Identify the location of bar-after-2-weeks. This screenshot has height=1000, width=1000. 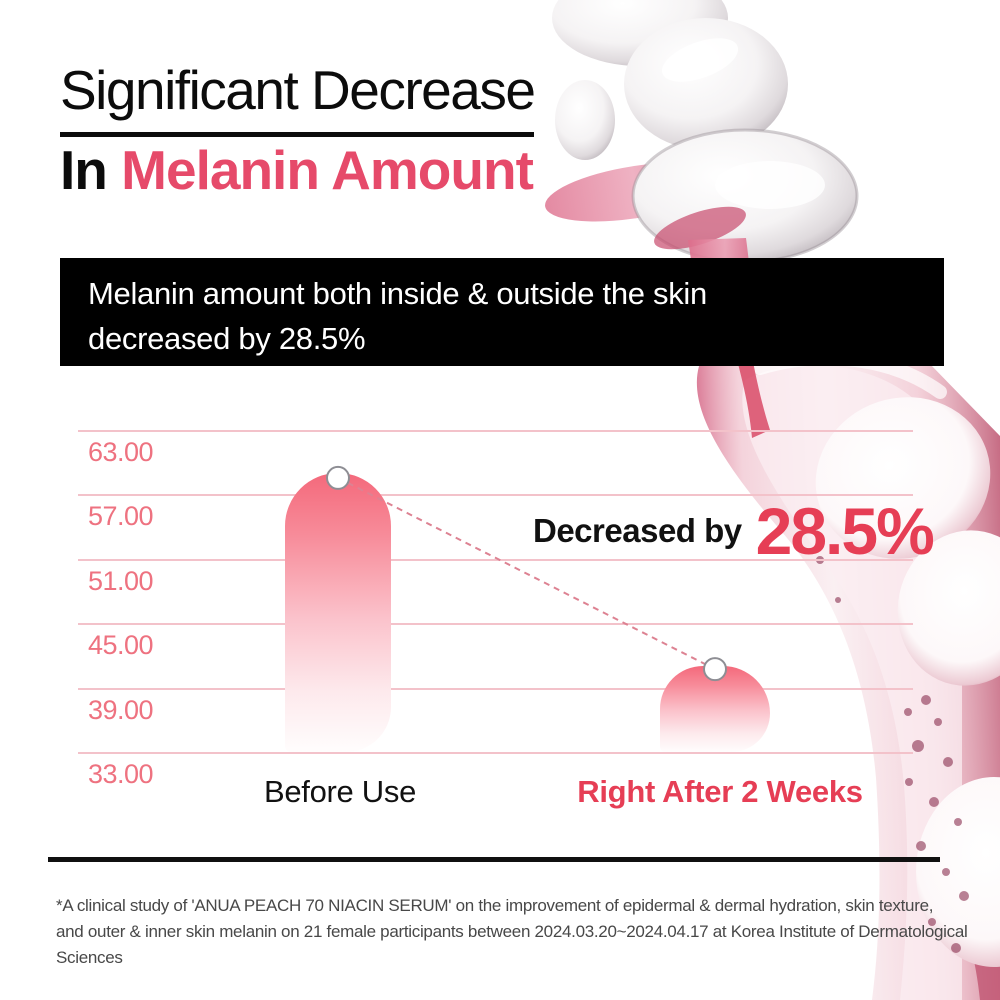
(715, 709).